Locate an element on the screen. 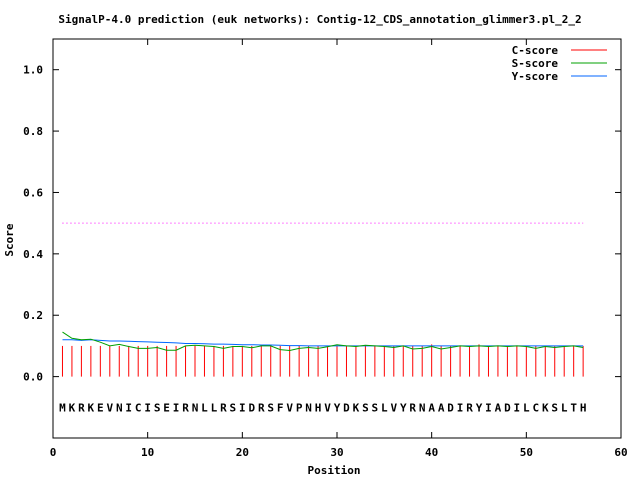 Image resolution: width=640 pixels, height=480 pixels. sequence-residue: M is located at coordinates (62, 407).